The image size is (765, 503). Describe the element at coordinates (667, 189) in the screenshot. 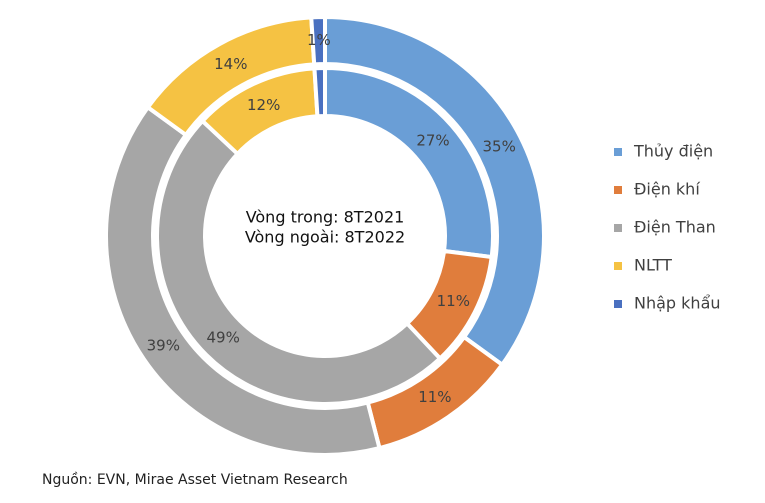

I see `legend-label: Điện khí` at that location.